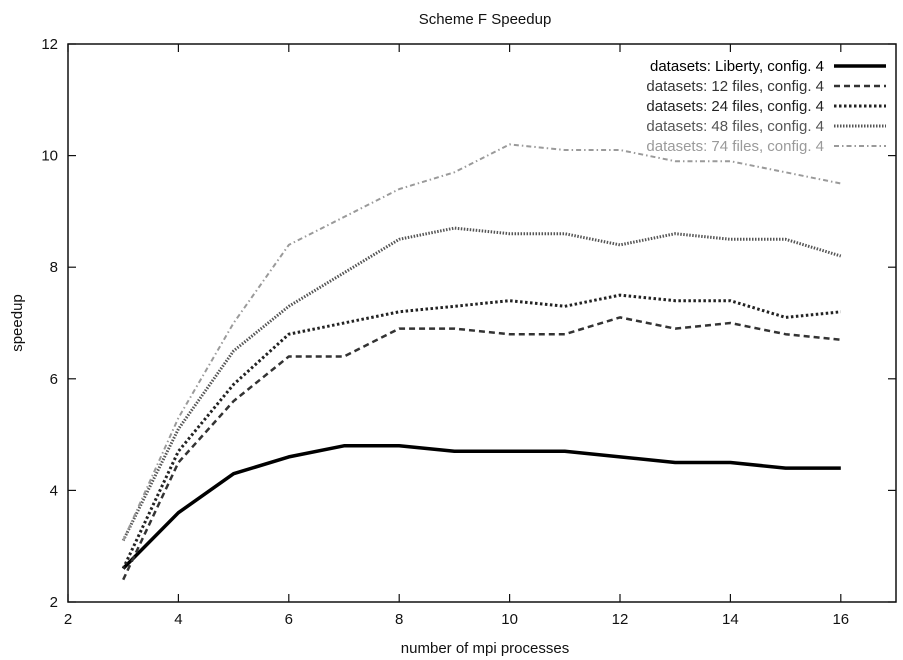  Describe the element at coordinates (509, 619) in the screenshot. I see `x-tick-label: 10` at that location.